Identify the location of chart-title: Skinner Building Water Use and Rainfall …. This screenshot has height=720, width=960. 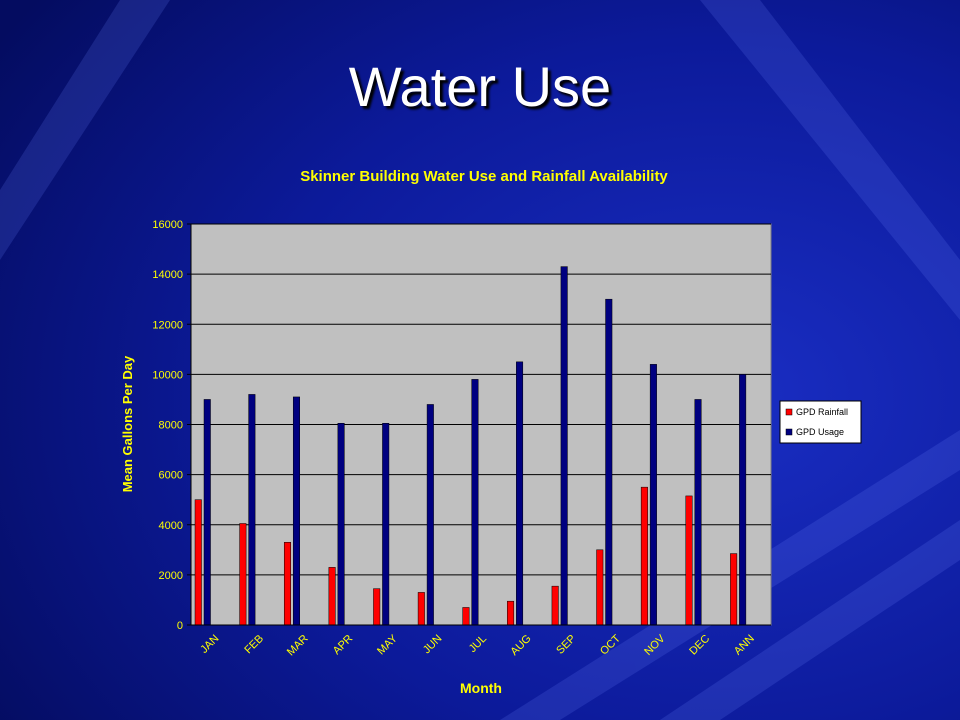
(484, 176).